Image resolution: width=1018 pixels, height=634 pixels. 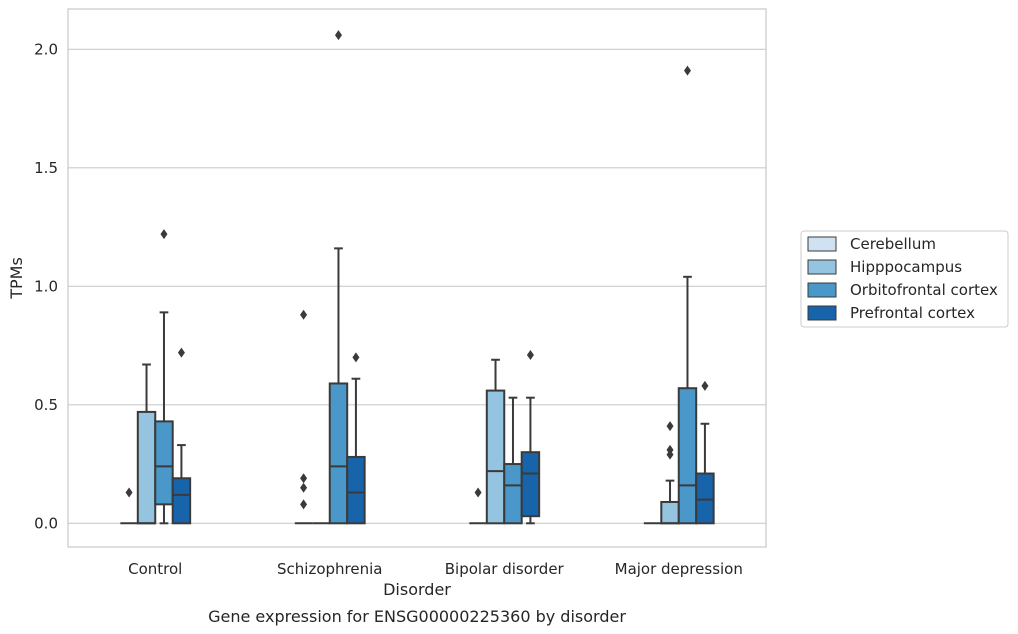 What do you see at coordinates (505, 569) in the screenshot?
I see `x-tick-label: Bipolar disorder` at bounding box center [505, 569].